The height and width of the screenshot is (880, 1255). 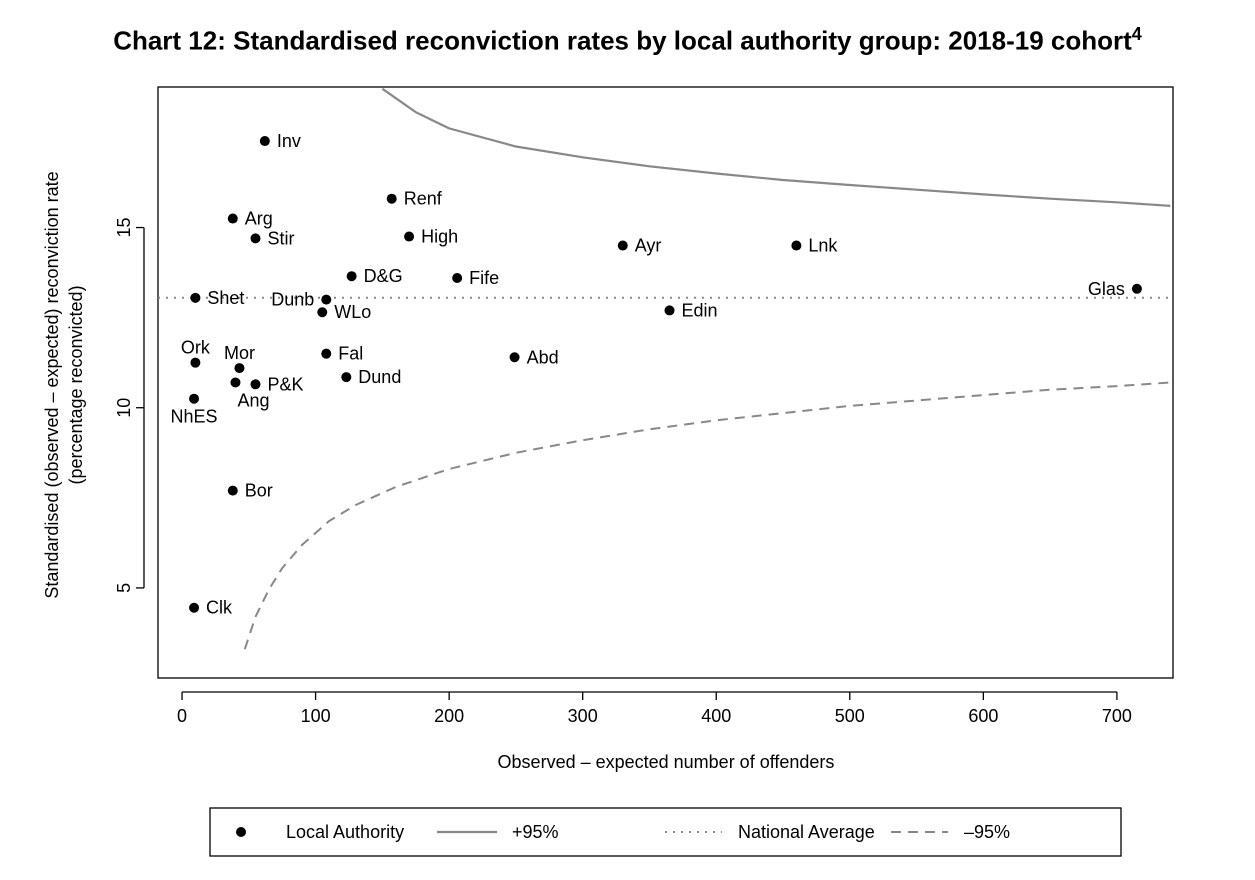 What do you see at coordinates (239, 353) in the screenshot?
I see `point-label: Mor` at bounding box center [239, 353].